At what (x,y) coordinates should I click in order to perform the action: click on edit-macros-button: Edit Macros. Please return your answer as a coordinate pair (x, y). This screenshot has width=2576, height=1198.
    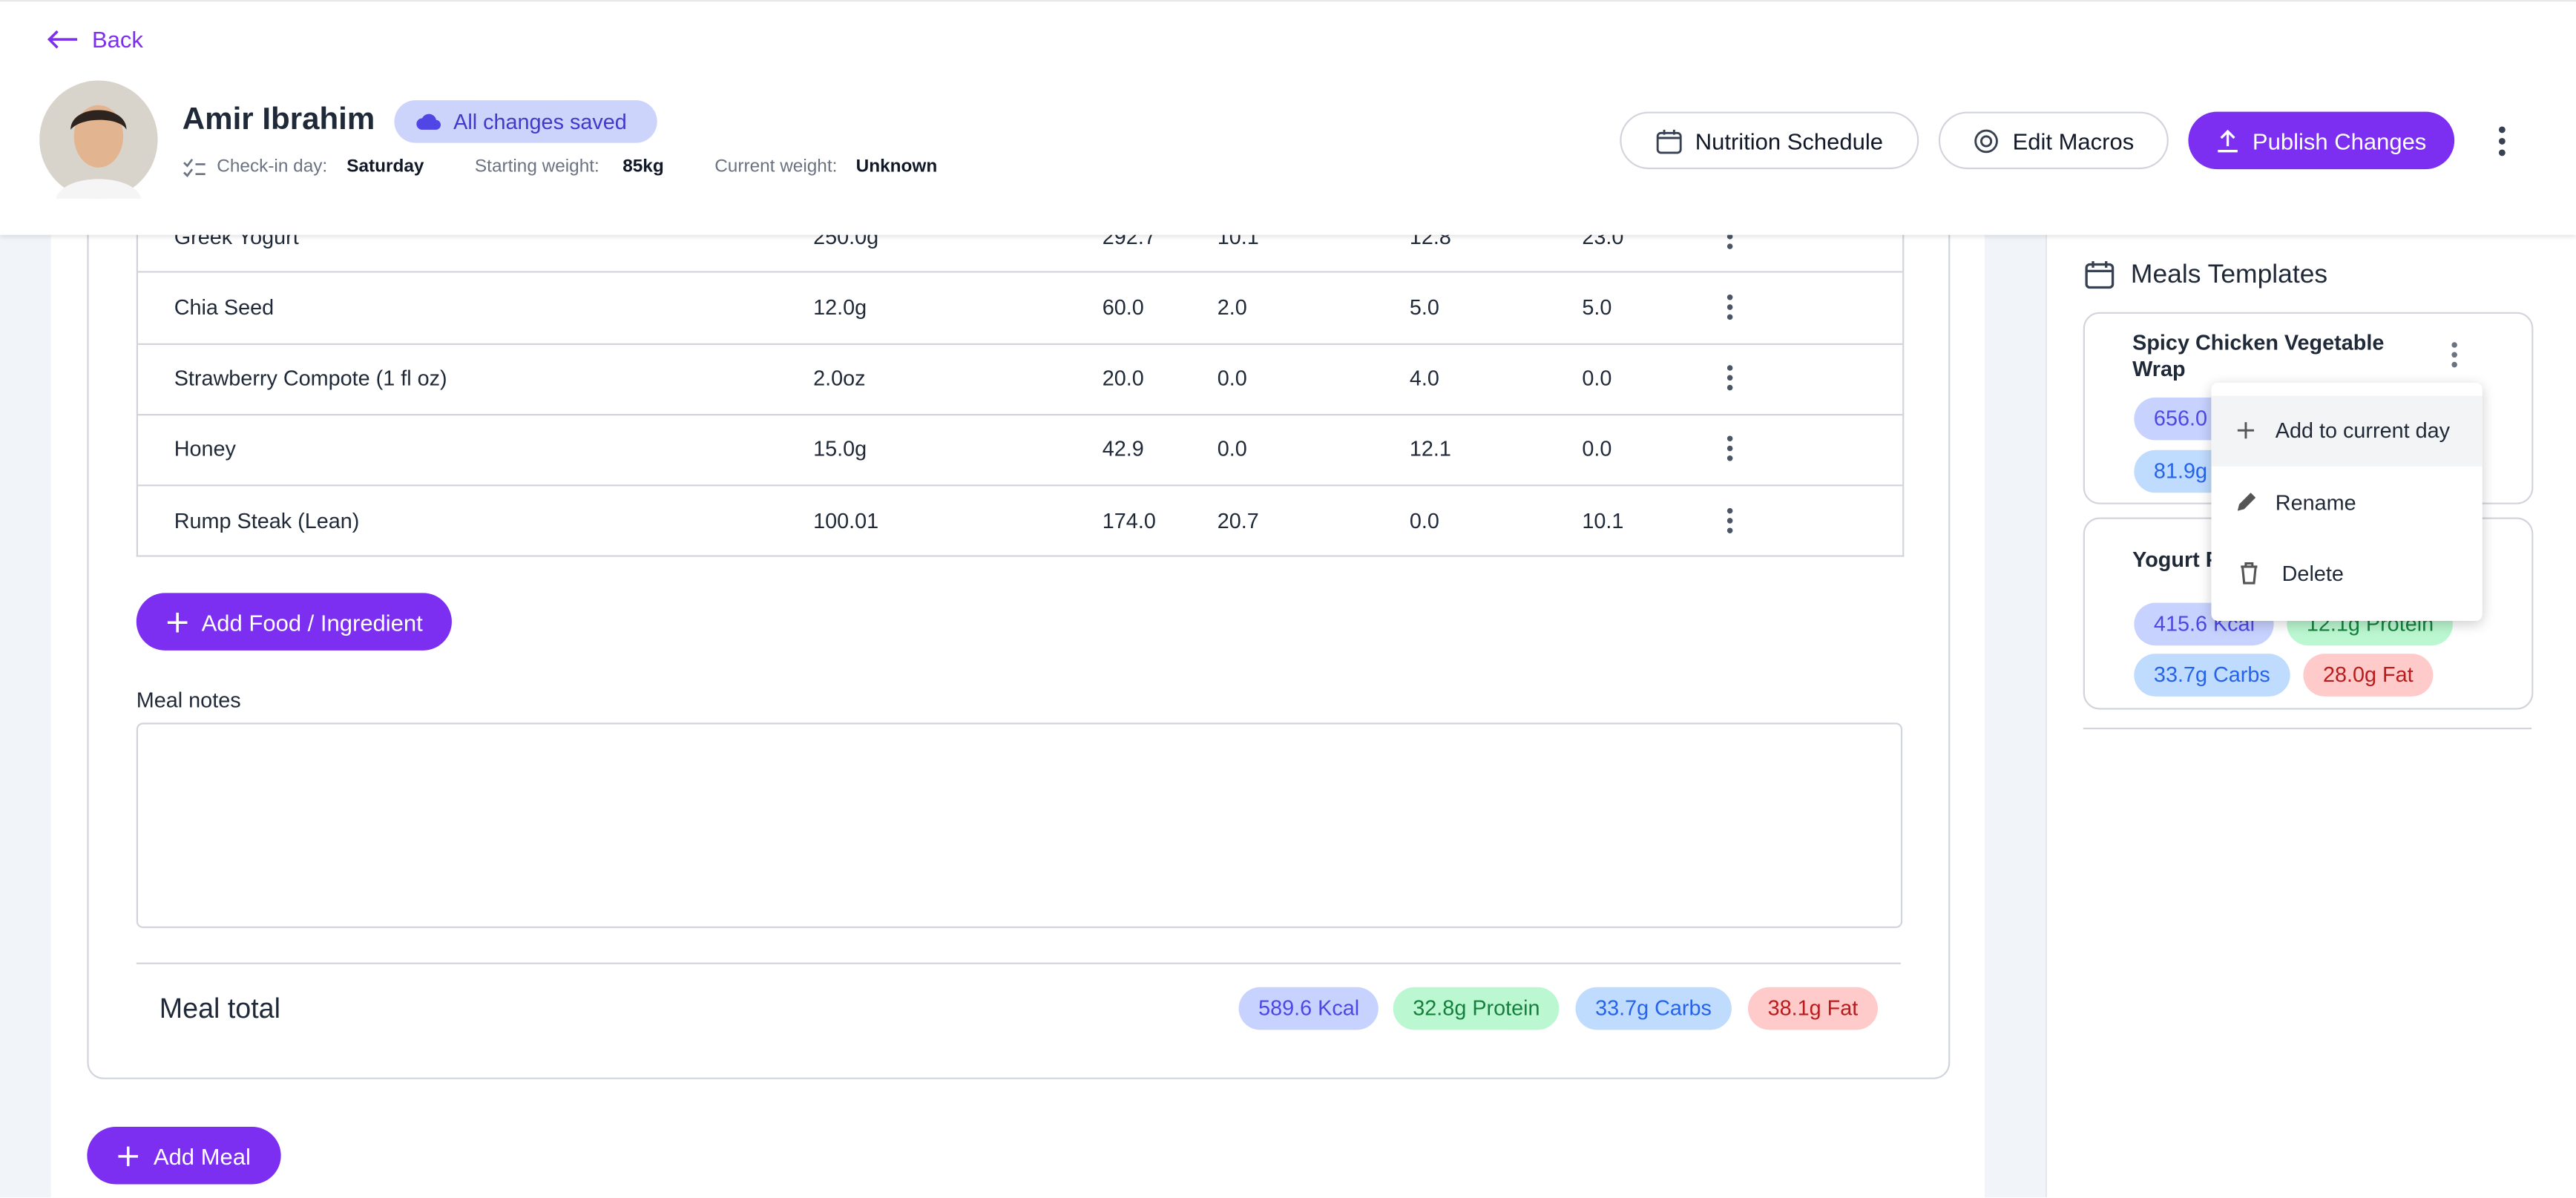
    Looking at the image, I should click on (2053, 140).